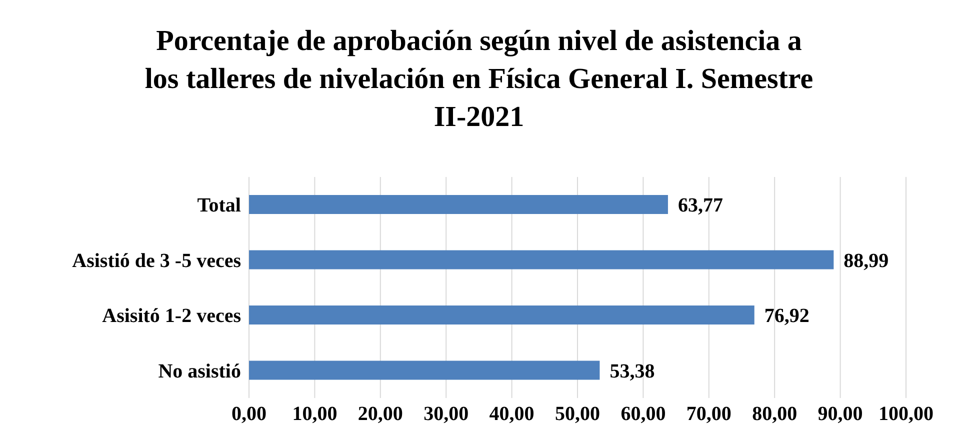  I want to click on x-tick-label: 60,00, so click(643, 414).